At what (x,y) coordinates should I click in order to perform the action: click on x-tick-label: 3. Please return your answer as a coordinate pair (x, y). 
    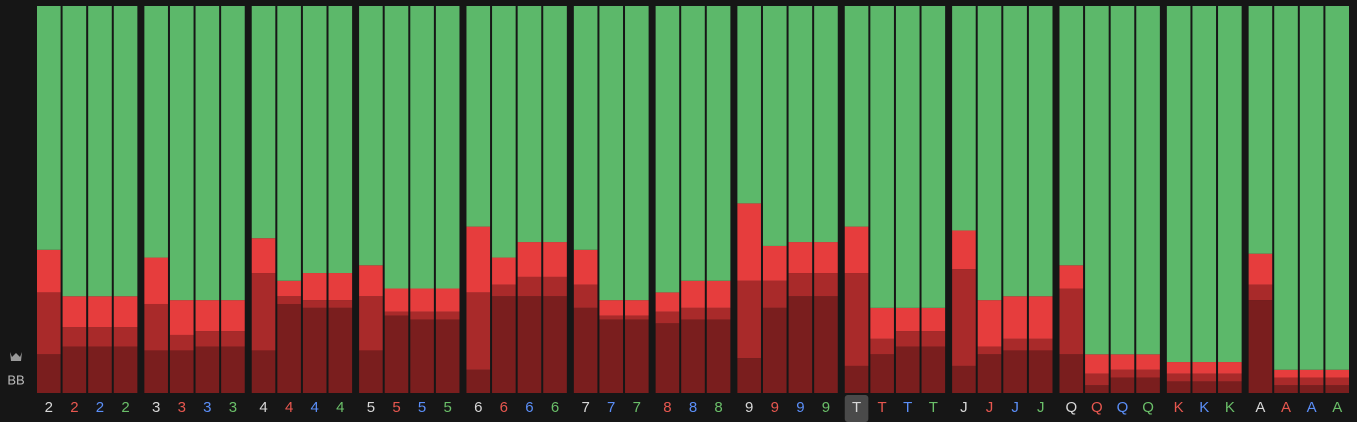
    Looking at the image, I should click on (207, 407).